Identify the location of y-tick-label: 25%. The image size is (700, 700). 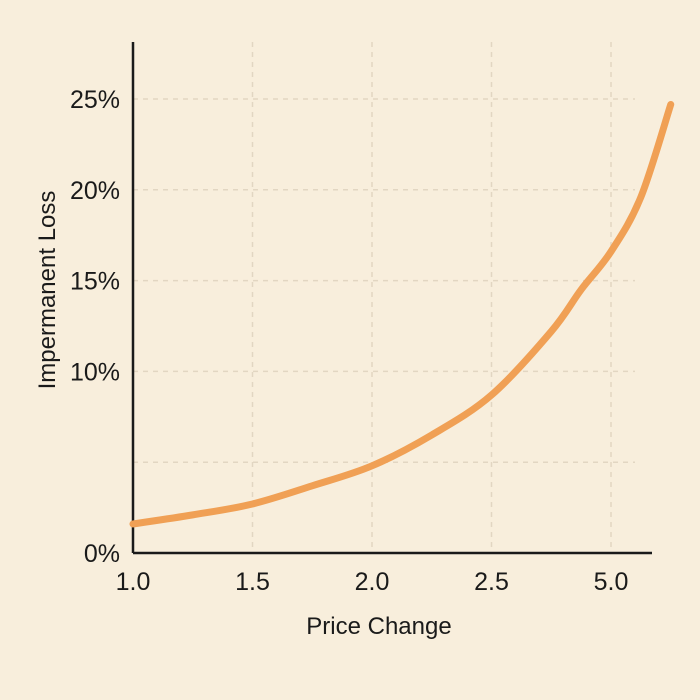
(95, 100).